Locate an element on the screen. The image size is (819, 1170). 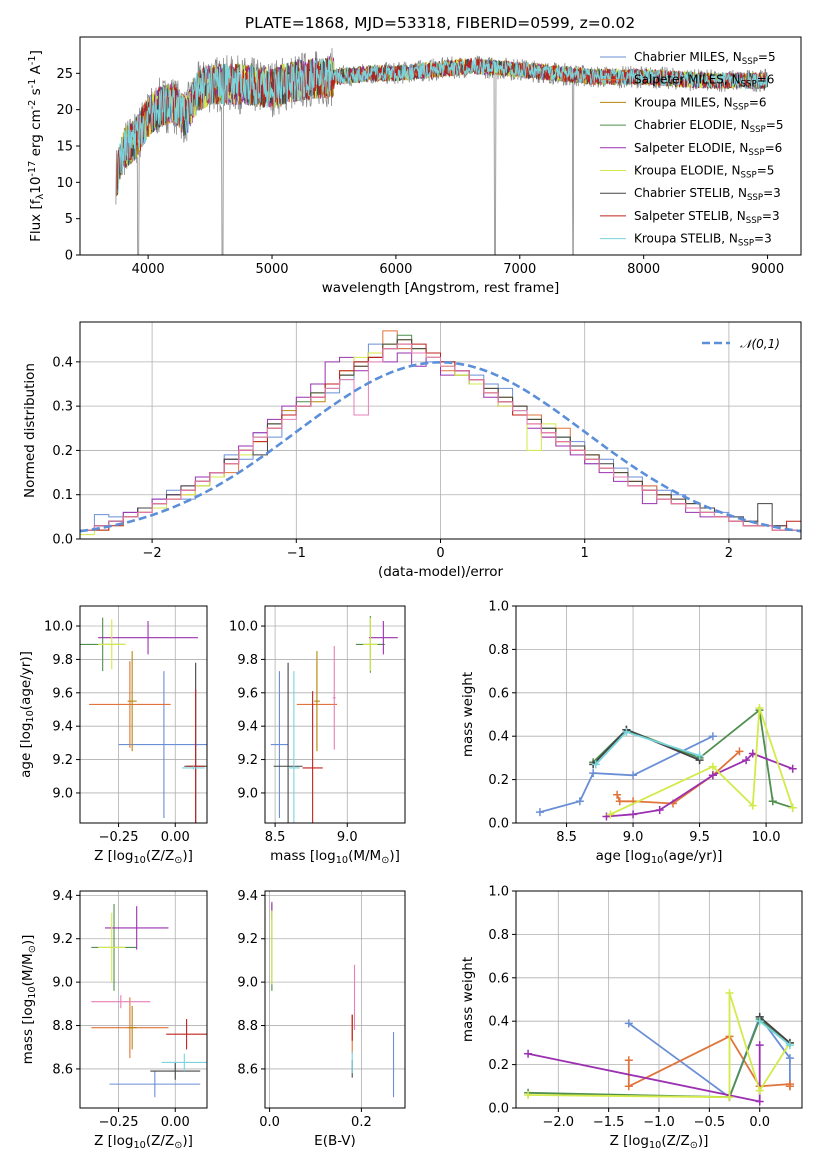
x-tick-label: 0.0 is located at coordinates (269, 1122).